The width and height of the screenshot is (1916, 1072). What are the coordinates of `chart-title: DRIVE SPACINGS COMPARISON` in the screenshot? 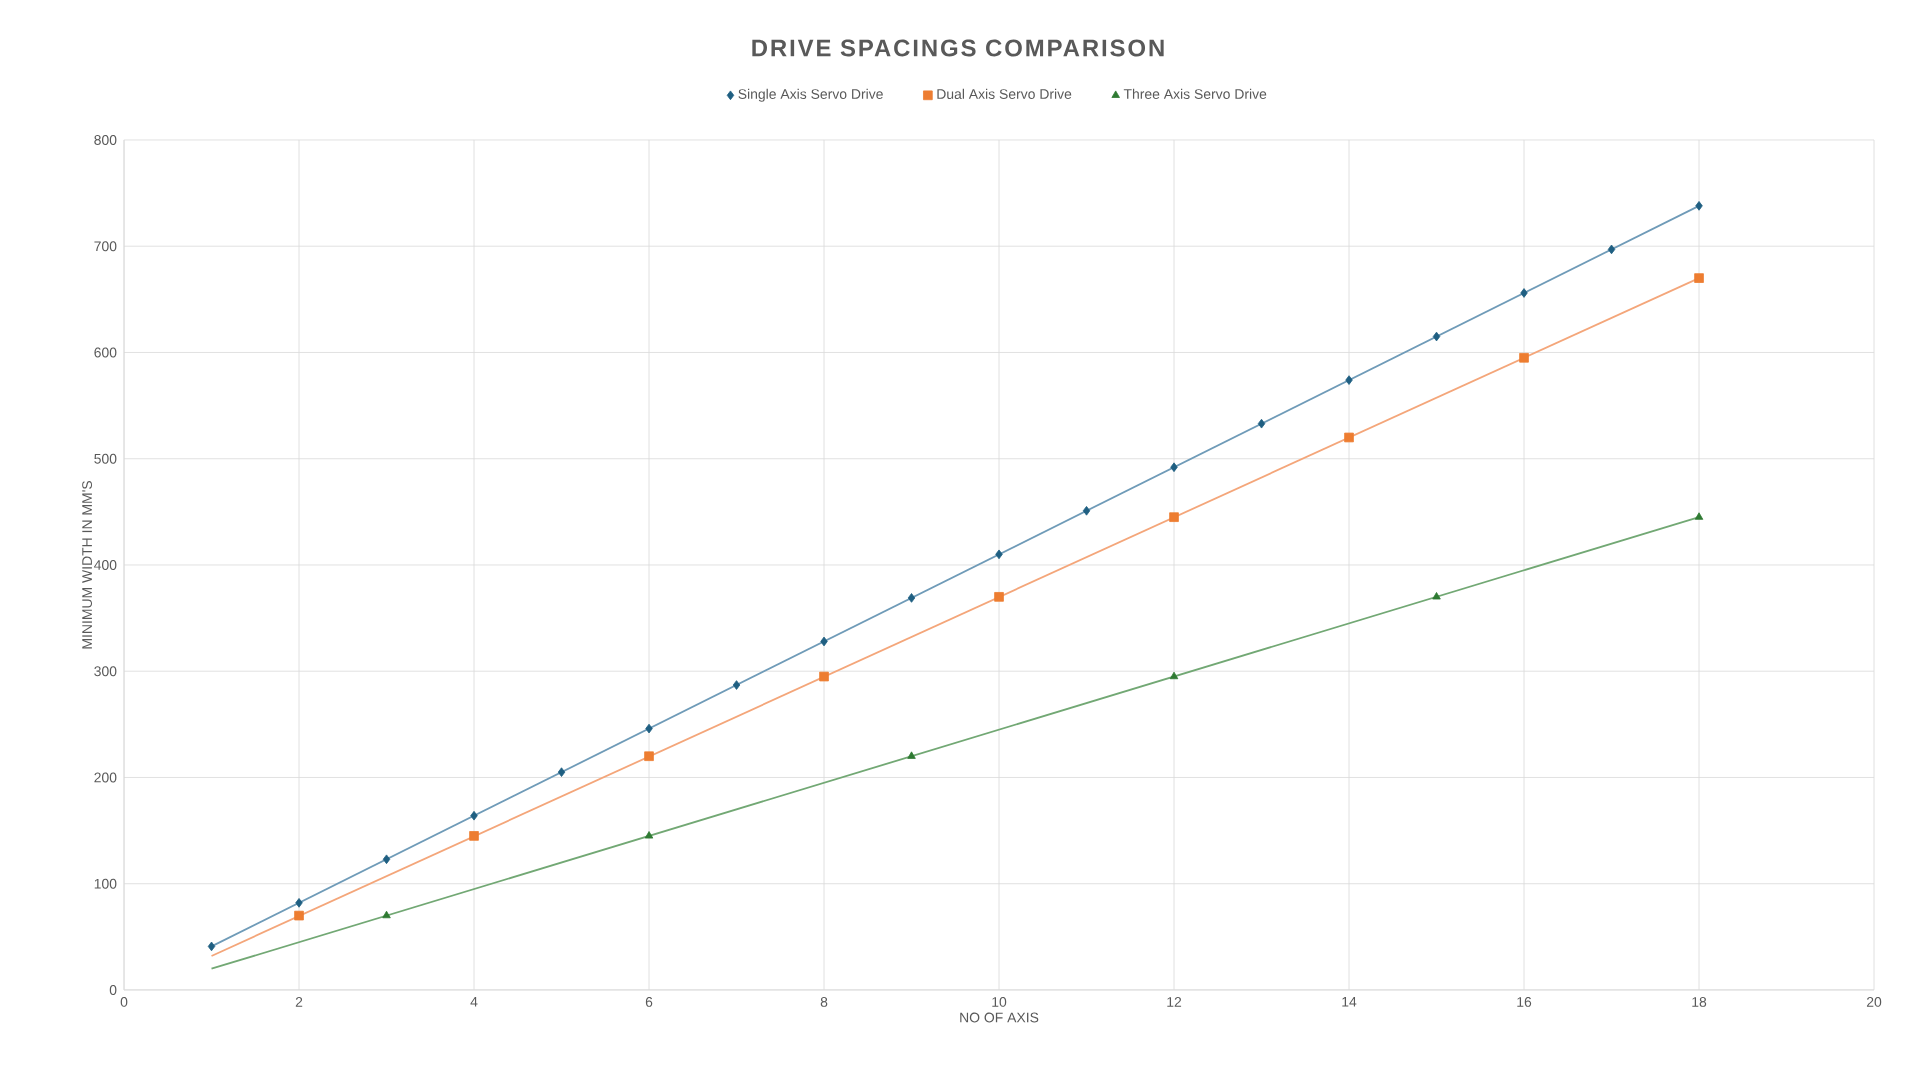 It's located at (958, 48).